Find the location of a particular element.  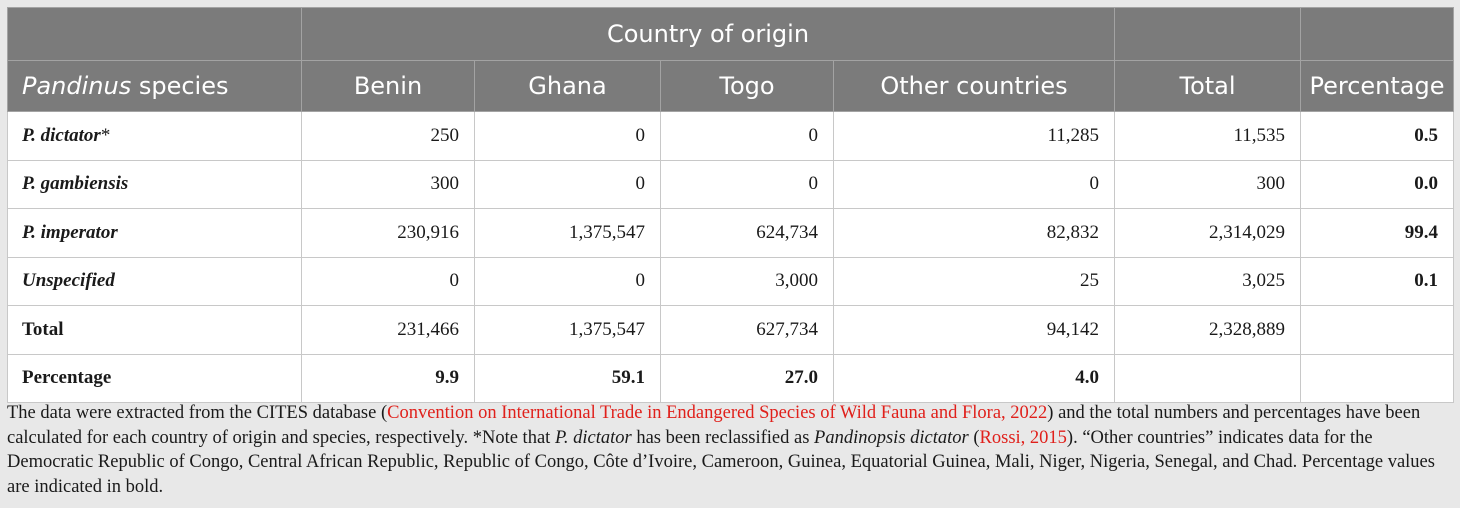

table-cell: 25 is located at coordinates (974, 281).